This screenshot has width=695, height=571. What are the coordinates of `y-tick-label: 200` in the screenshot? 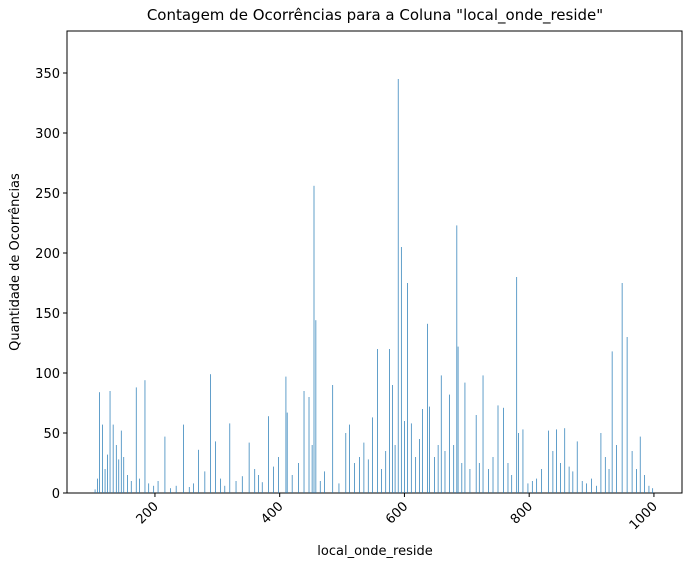 It's located at (47, 254).